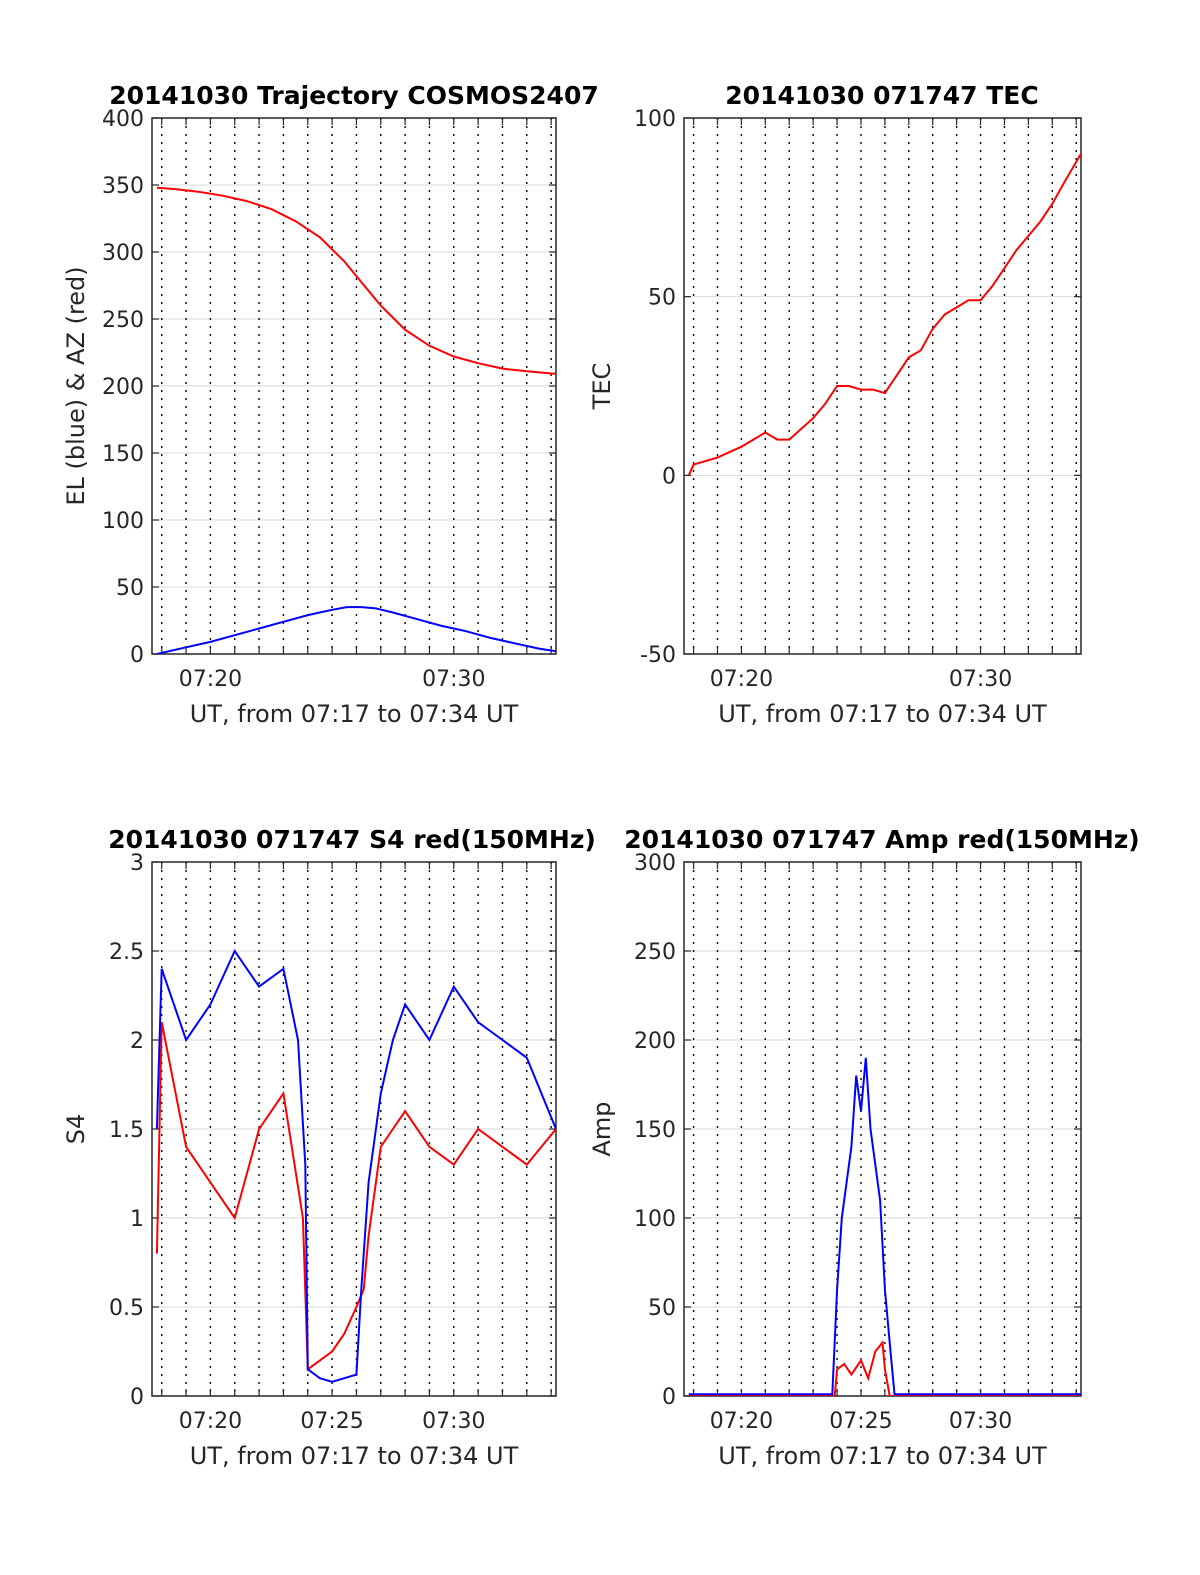 Image resolution: width=1200 pixels, height=1575 pixels. Describe the element at coordinates (658, 655) in the screenshot. I see `y-tick-label: -50` at that location.